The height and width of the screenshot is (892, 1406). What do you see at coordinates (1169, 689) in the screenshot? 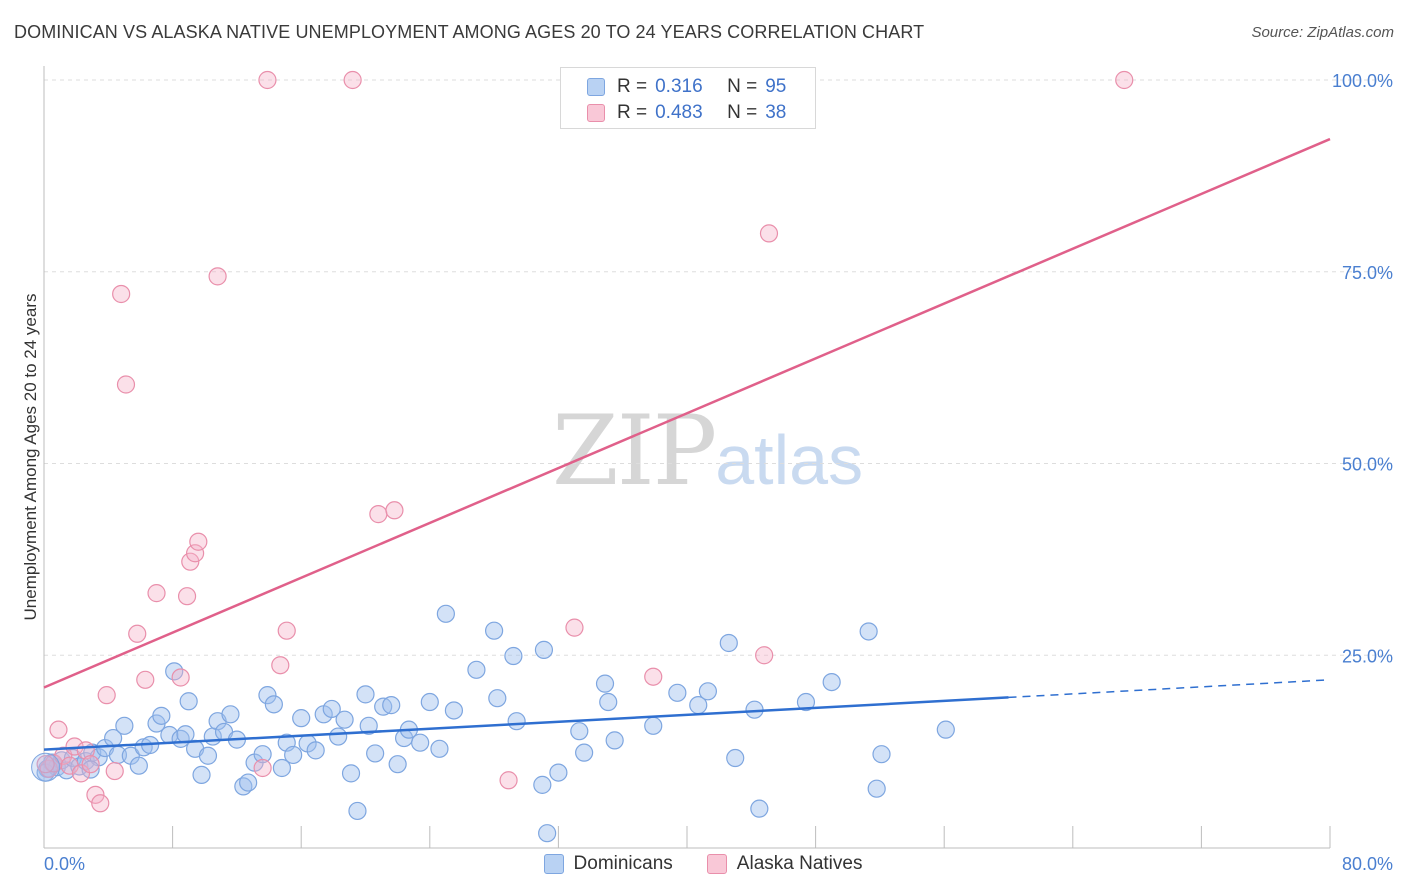
I see `trend-line-dominicans-extrapolated` at bounding box center [1169, 689].